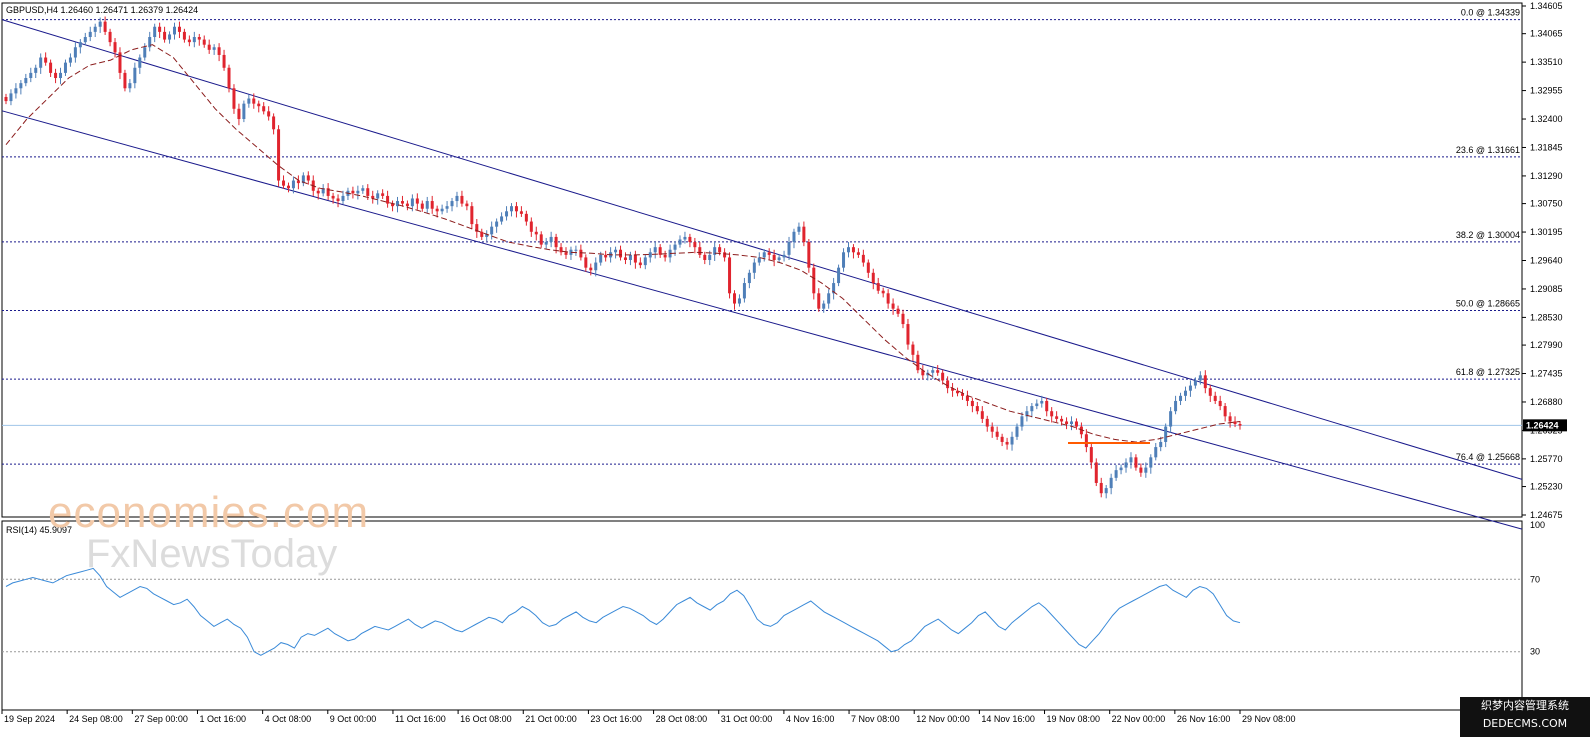 The height and width of the screenshot is (748, 1596). Describe the element at coordinates (1488, 457) in the screenshot. I see `fib-level-label: 76.4 @ 1.25668` at that location.